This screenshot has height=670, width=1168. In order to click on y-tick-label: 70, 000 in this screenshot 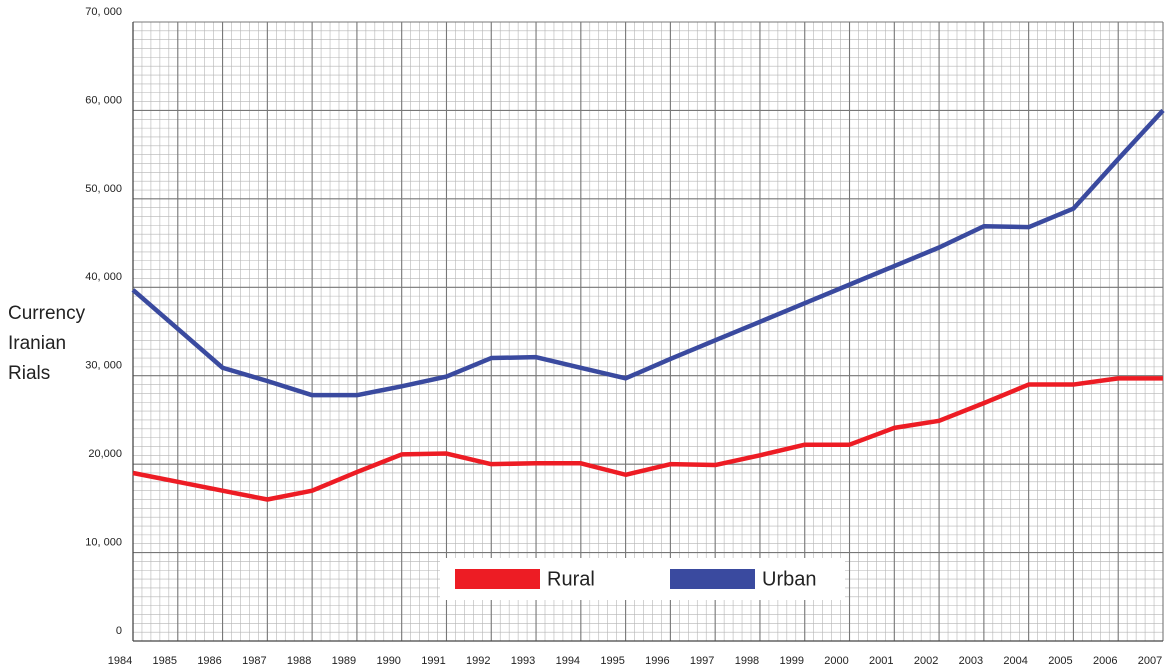, I will do `click(103, 12)`.